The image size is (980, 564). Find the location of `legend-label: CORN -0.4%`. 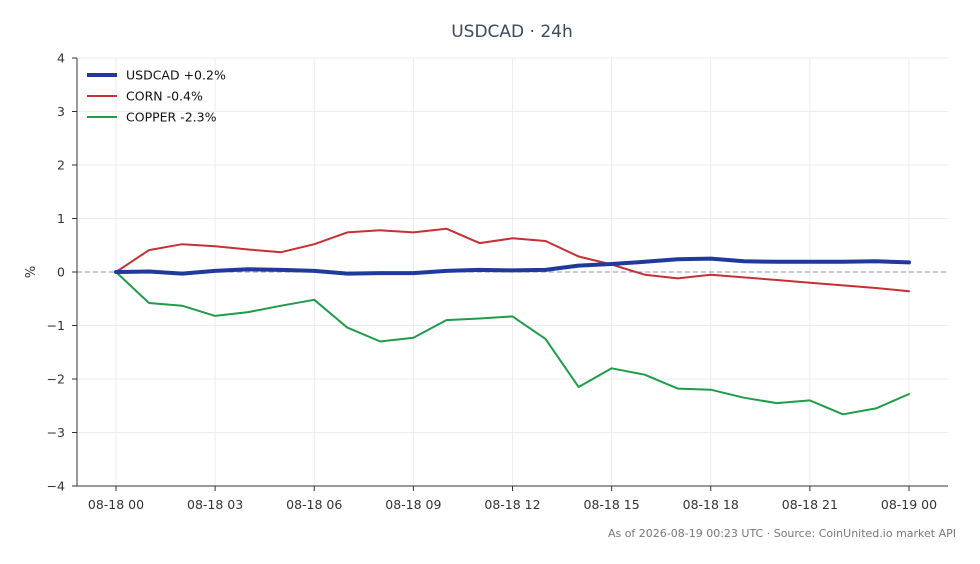

legend-label: CORN -0.4% is located at coordinates (164, 96).